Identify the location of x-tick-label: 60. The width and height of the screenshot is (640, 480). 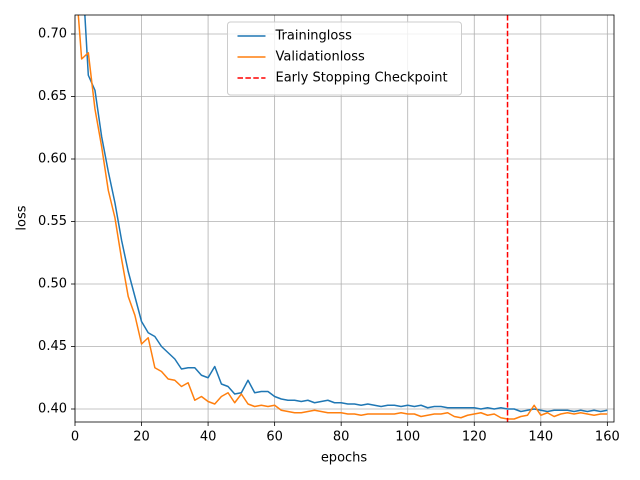
(274, 437).